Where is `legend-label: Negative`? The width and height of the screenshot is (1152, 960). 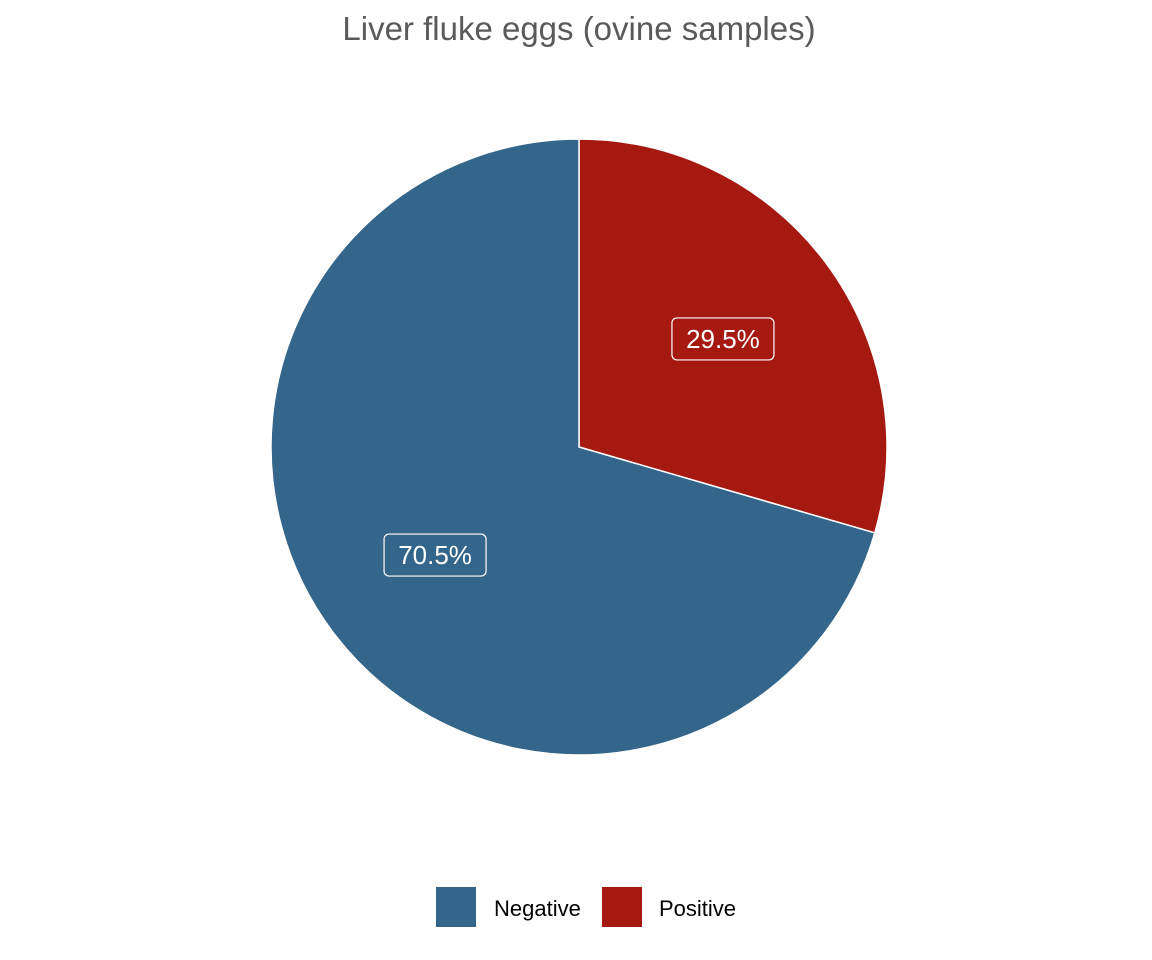
legend-label: Negative is located at coordinates (537, 908).